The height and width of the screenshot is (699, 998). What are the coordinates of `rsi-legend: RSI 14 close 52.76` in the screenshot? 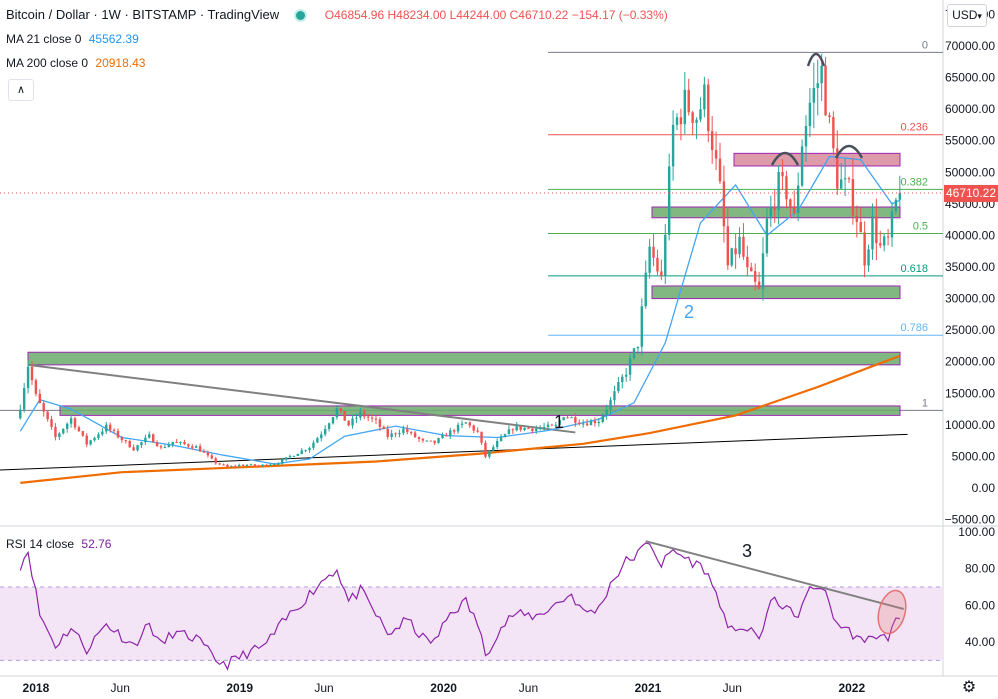 It's located at (58, 544).